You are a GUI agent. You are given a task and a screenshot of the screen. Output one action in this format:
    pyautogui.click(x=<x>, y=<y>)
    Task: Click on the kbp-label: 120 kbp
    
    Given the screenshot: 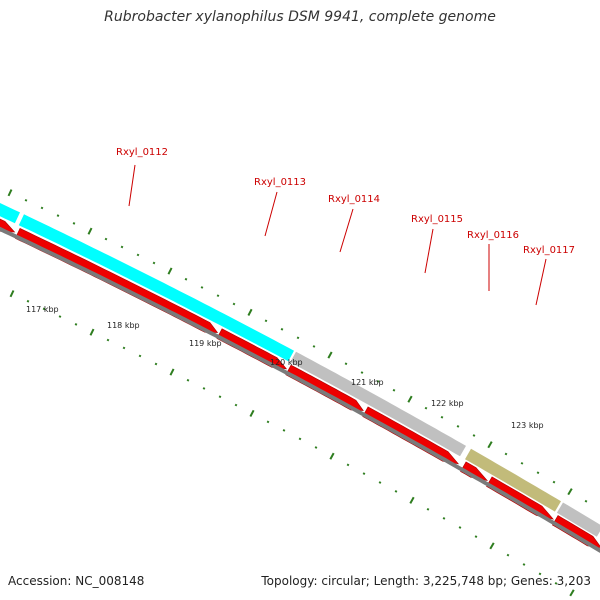 What is the action you would take?
    pyautogui.click(x=286, y=362)
    